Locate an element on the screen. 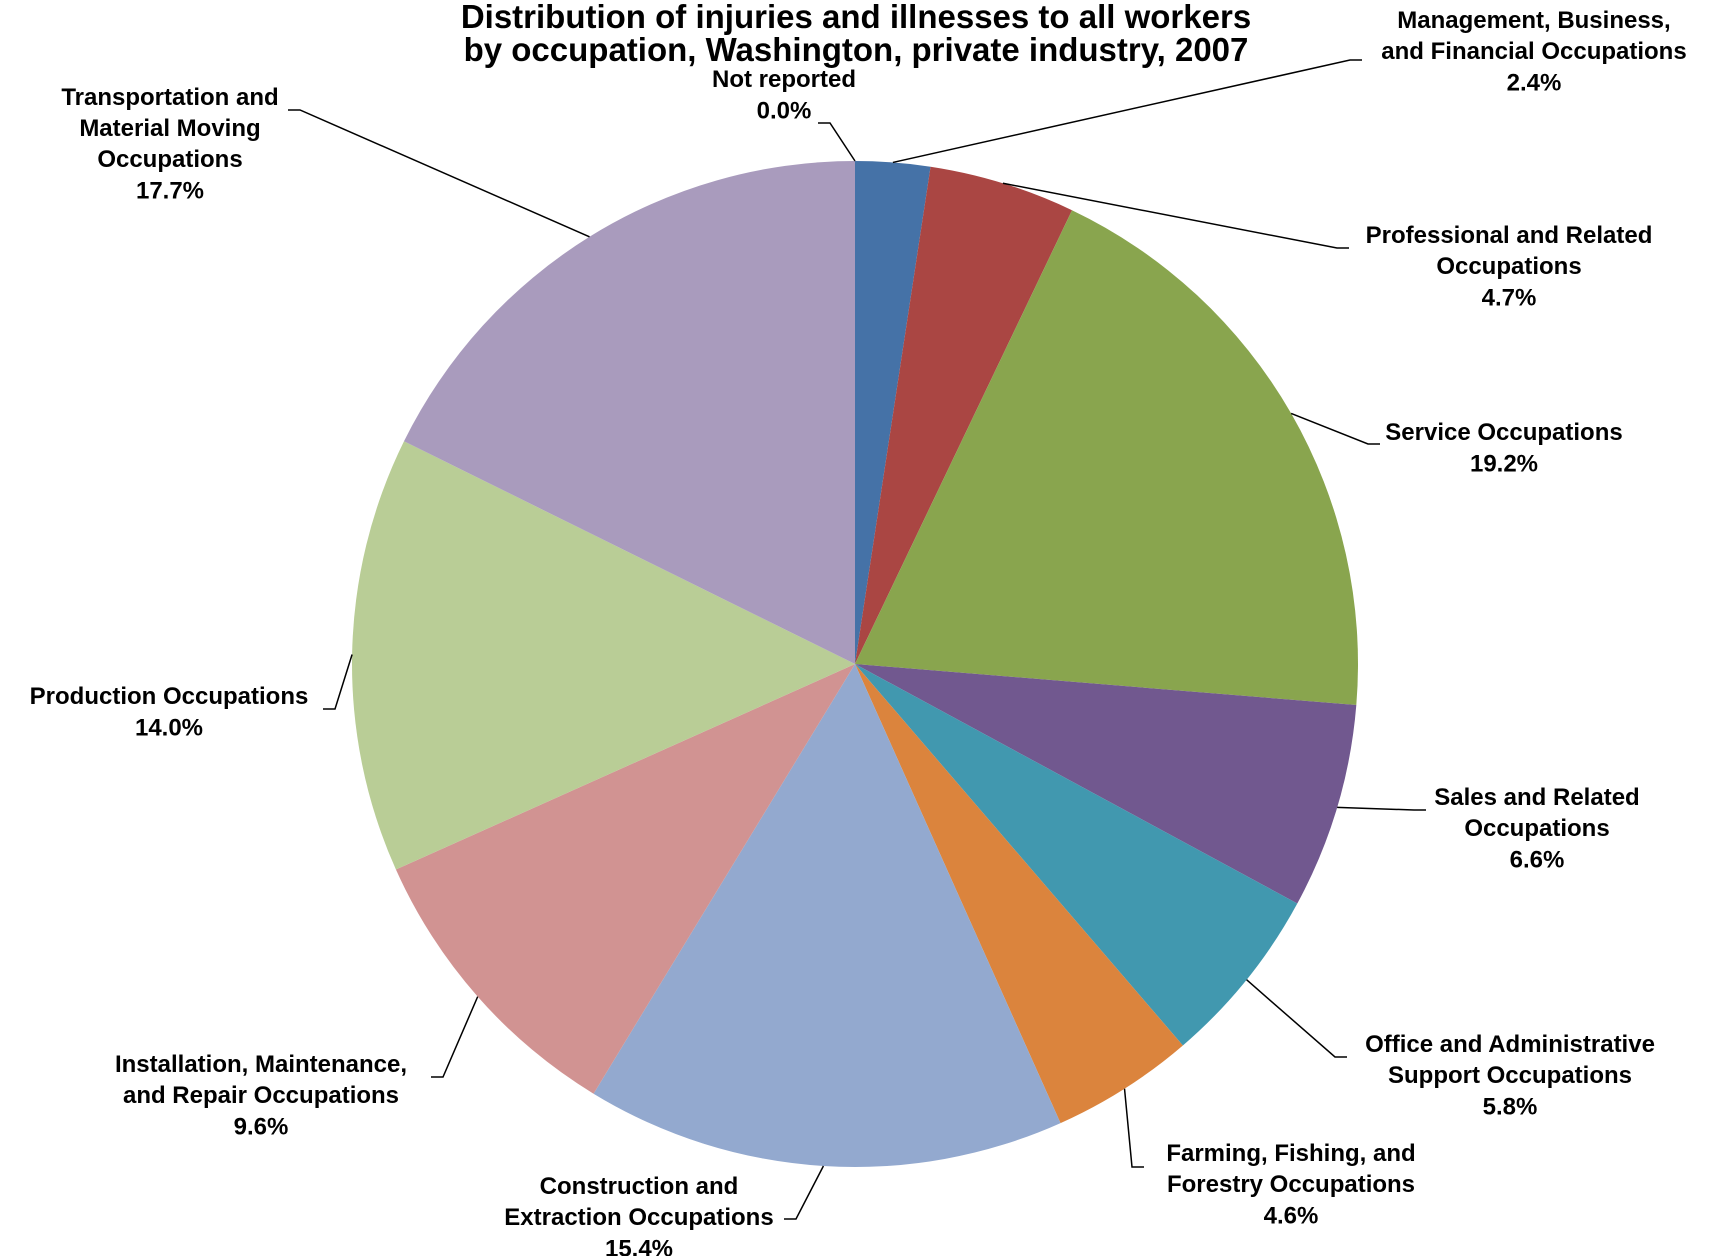  value-label: 14.0% is located at coordinates (169, 727).